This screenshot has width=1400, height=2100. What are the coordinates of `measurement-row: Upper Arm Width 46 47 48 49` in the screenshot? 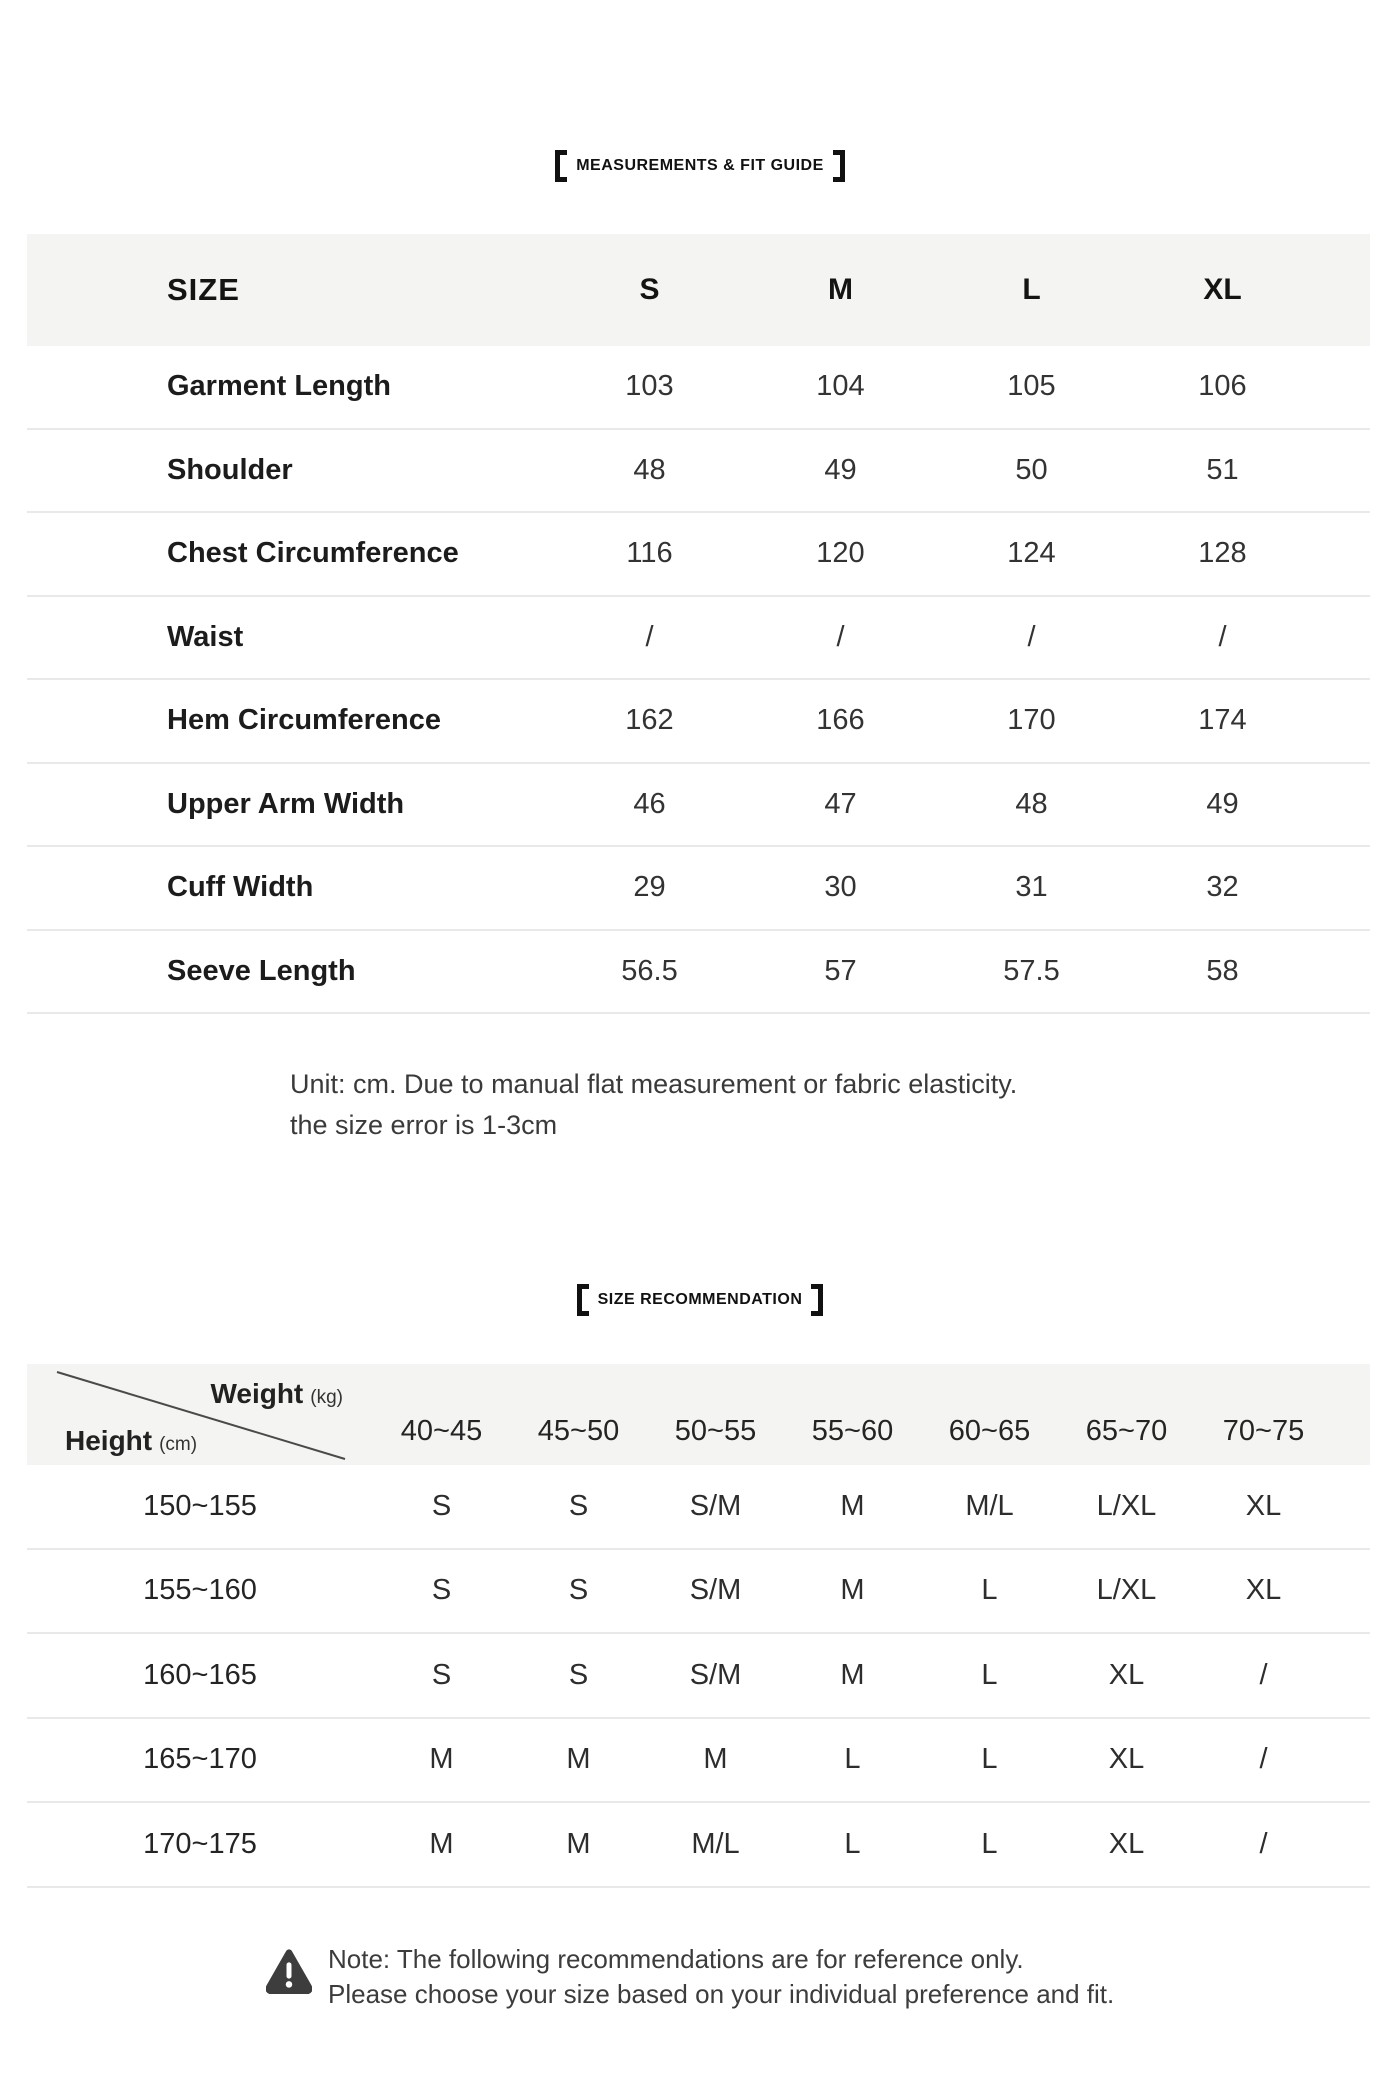 It's located at (698, 805).